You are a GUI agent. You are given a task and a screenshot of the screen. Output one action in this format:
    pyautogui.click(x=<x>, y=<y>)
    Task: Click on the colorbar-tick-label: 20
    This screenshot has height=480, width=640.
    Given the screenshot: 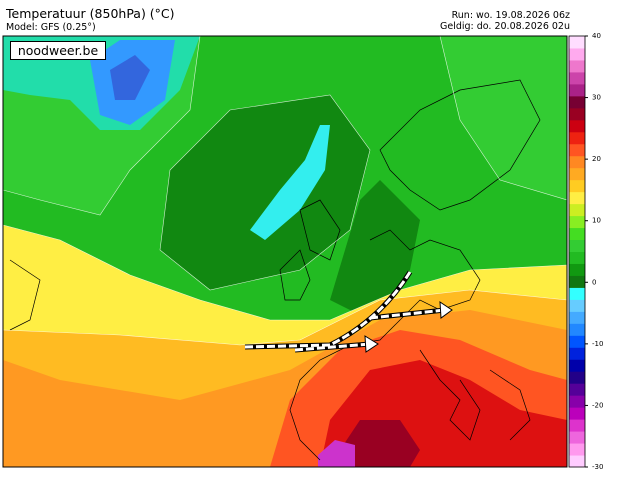 What is the action you would take?
    pyautogui.click(x=596, y=159)
    